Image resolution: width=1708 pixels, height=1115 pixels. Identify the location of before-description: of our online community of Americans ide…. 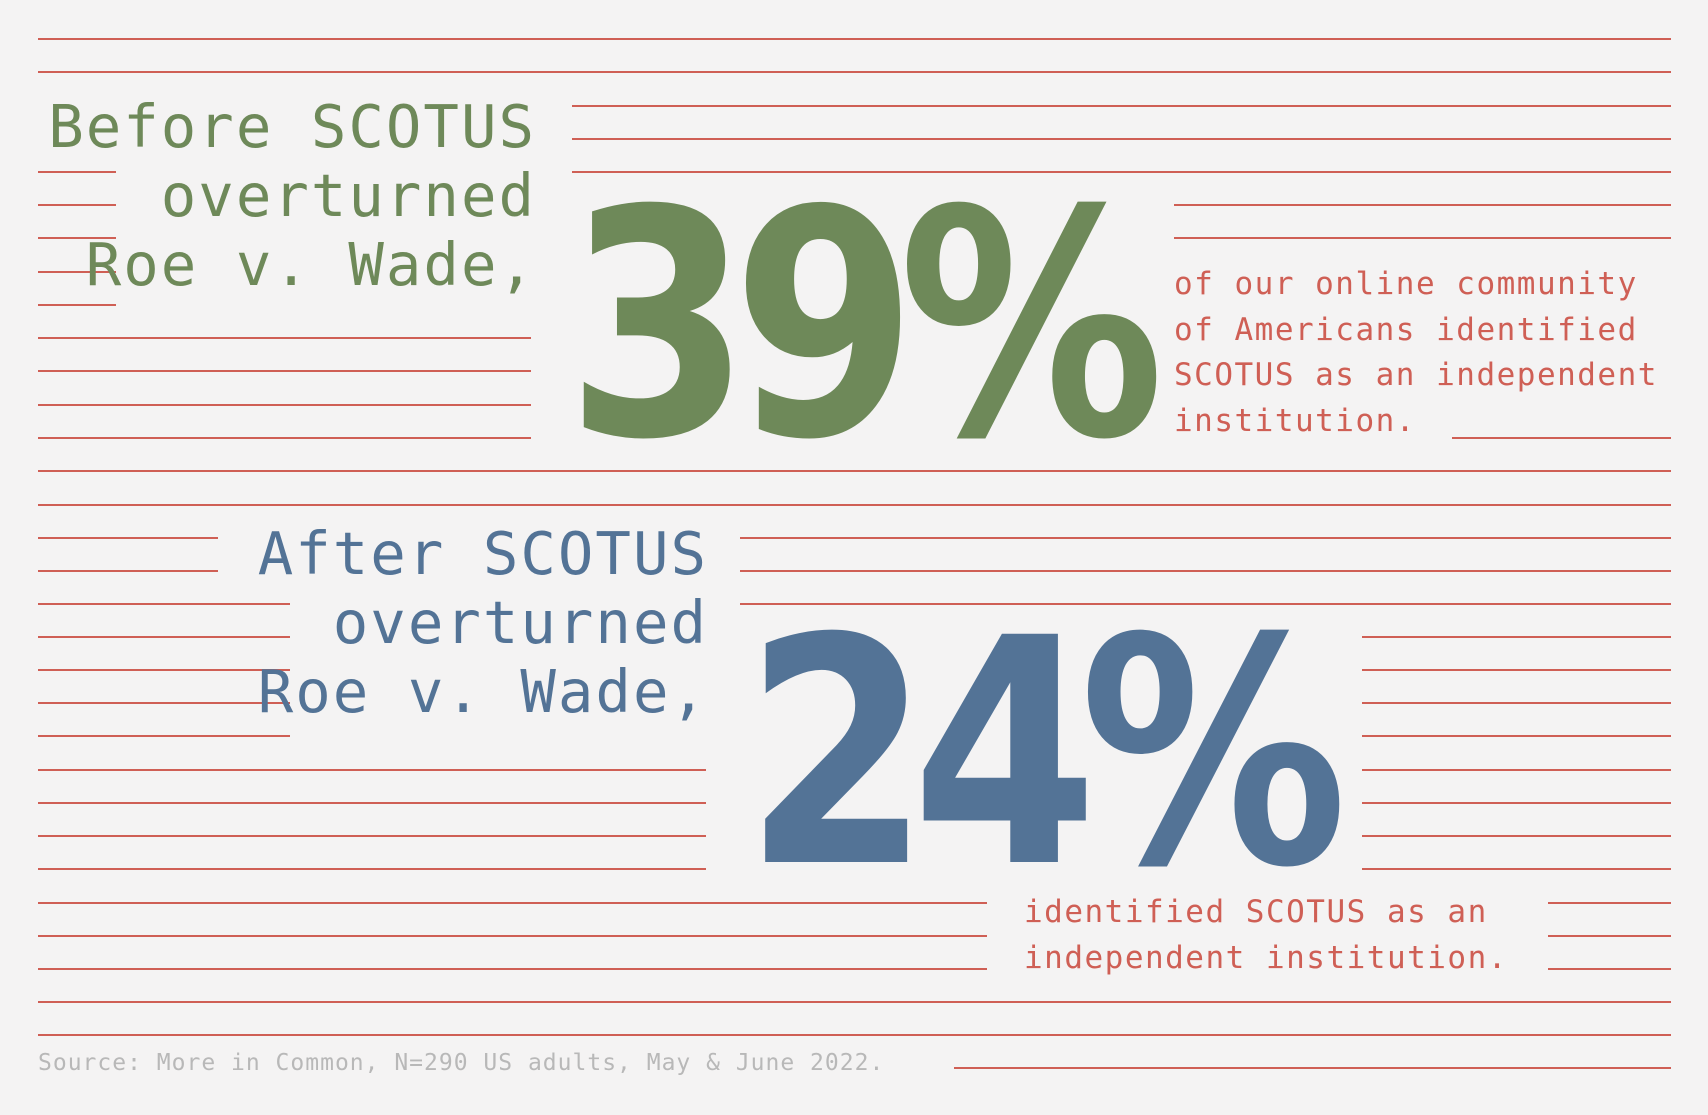
(1416, 353).